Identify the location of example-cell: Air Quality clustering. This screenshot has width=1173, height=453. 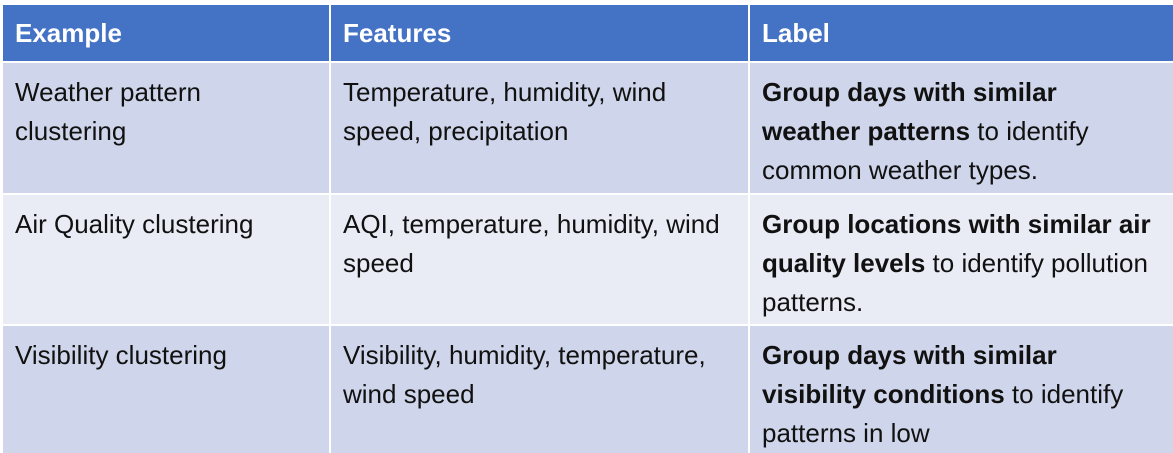
(167, 260).